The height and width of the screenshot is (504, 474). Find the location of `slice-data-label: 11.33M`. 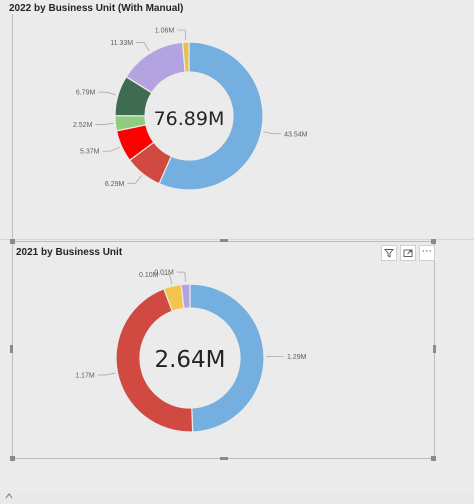

slice-data-label: 11.33M is located at coordinates (121, 43).